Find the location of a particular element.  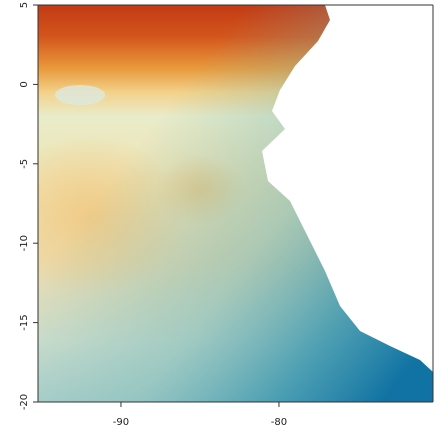

y-tick-label: -5 is located at coordinates (24, 164).